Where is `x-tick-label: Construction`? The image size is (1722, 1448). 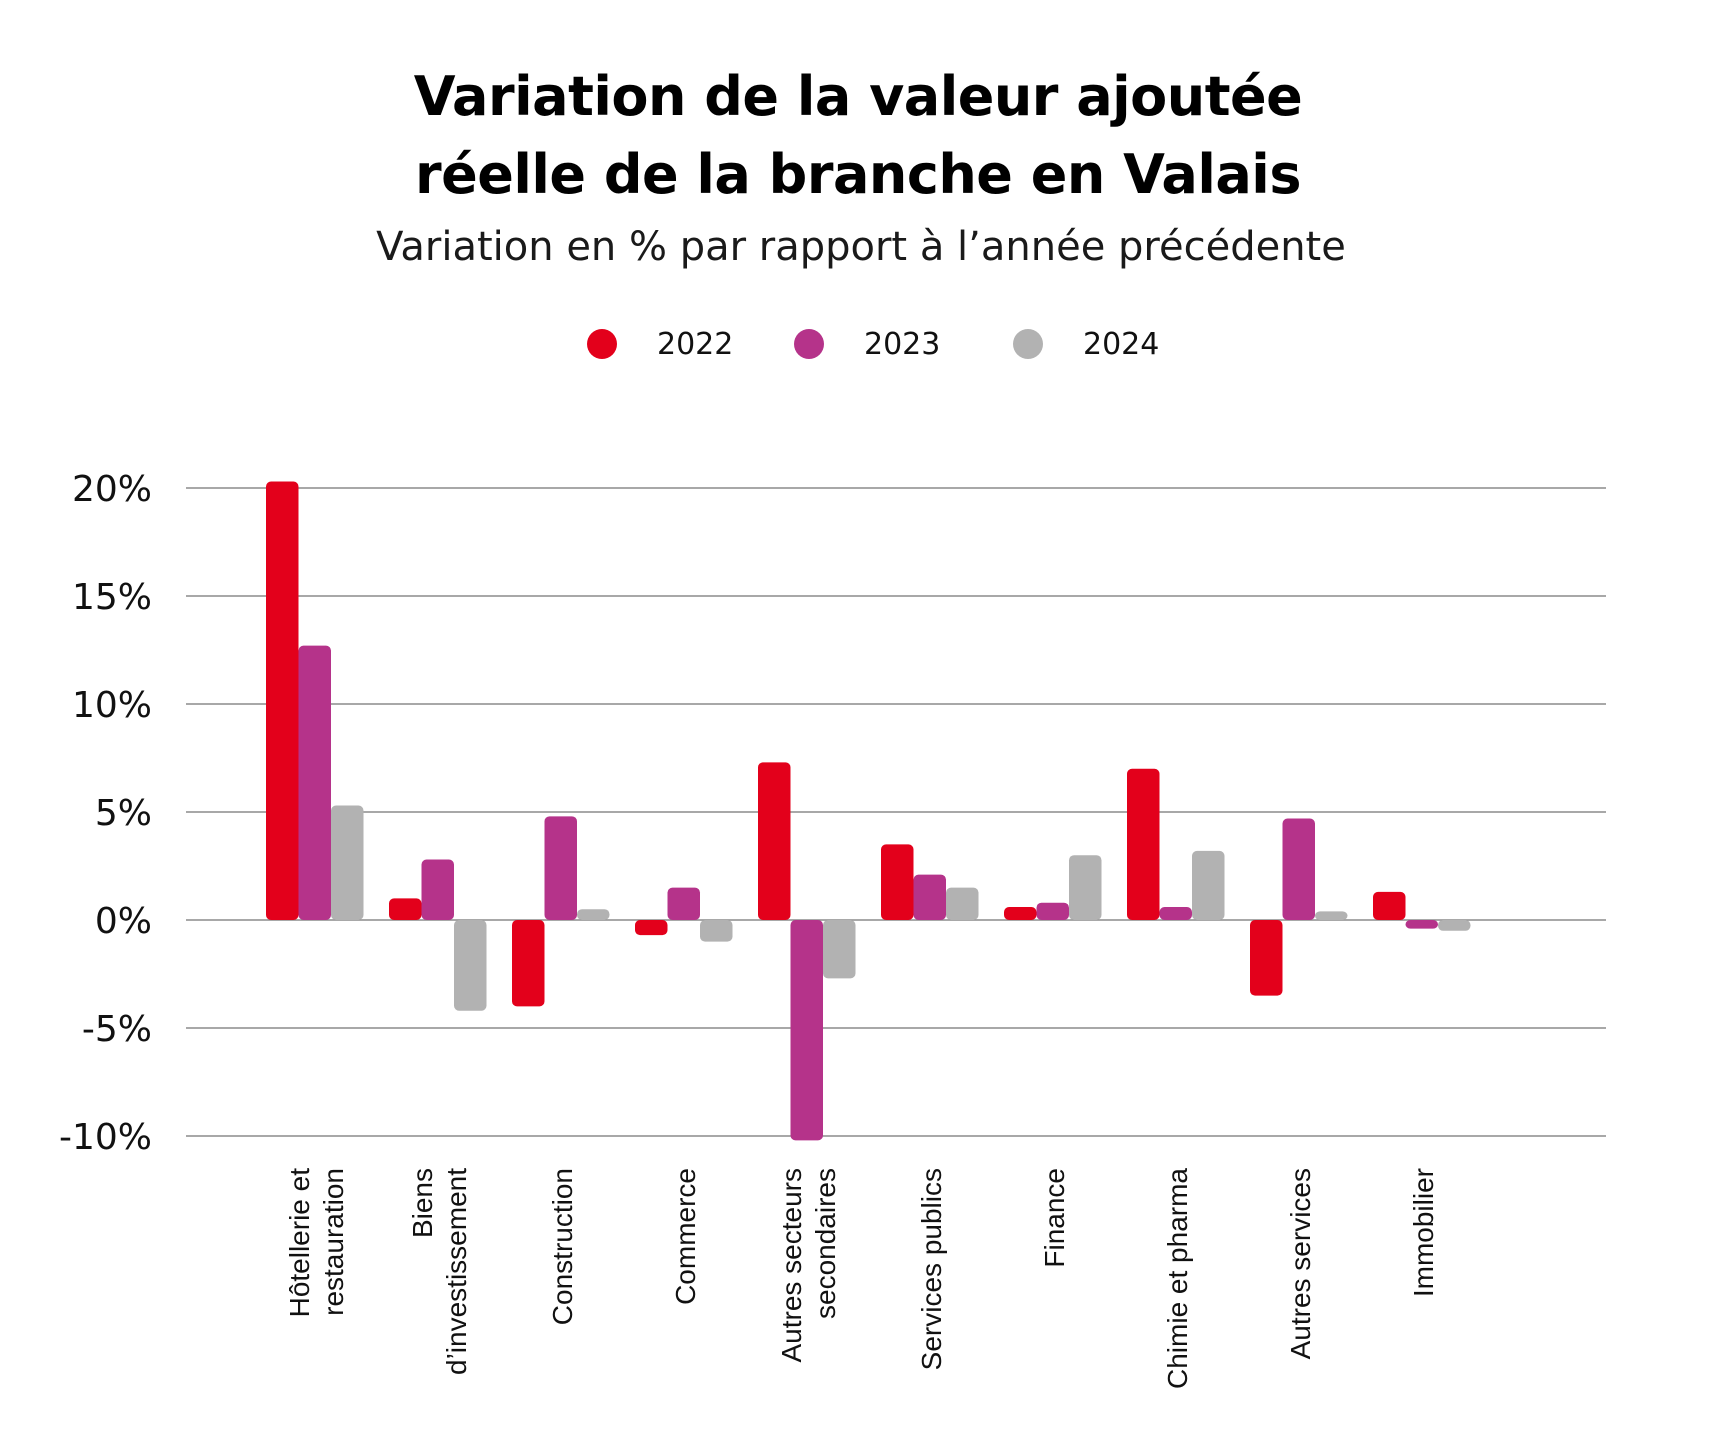 x-tick-label: Construction is located at coordinates (562, 1246).